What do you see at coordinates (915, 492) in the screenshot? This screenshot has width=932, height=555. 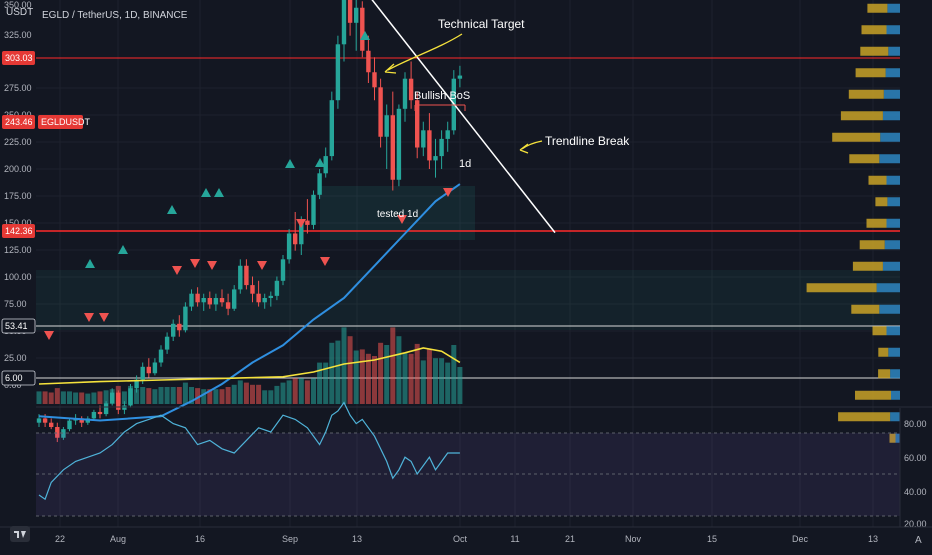 I see `rsi-tick-label: 40.00` at bounding box center [915, 492].